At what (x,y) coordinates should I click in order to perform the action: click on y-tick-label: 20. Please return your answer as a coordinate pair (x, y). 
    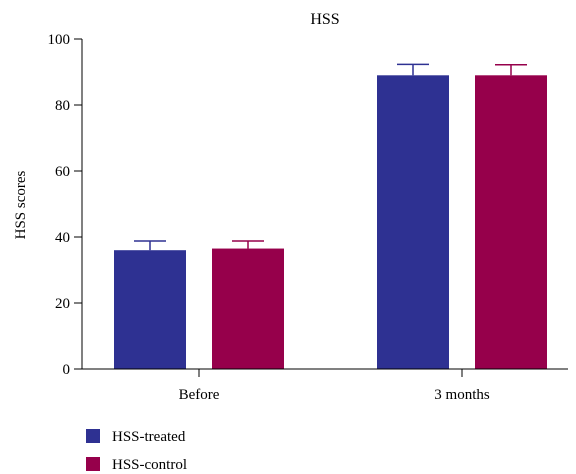
    Looking at the image, I should click on (62, 304).